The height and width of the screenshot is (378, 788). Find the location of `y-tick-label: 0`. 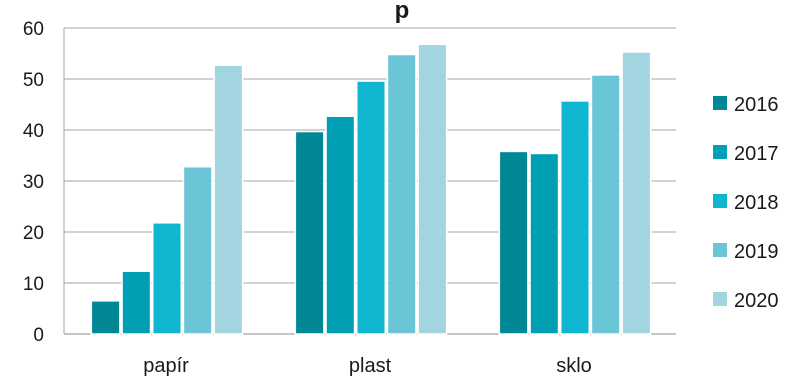

y-tick-label: 0 is located at coordinates (38, 335).